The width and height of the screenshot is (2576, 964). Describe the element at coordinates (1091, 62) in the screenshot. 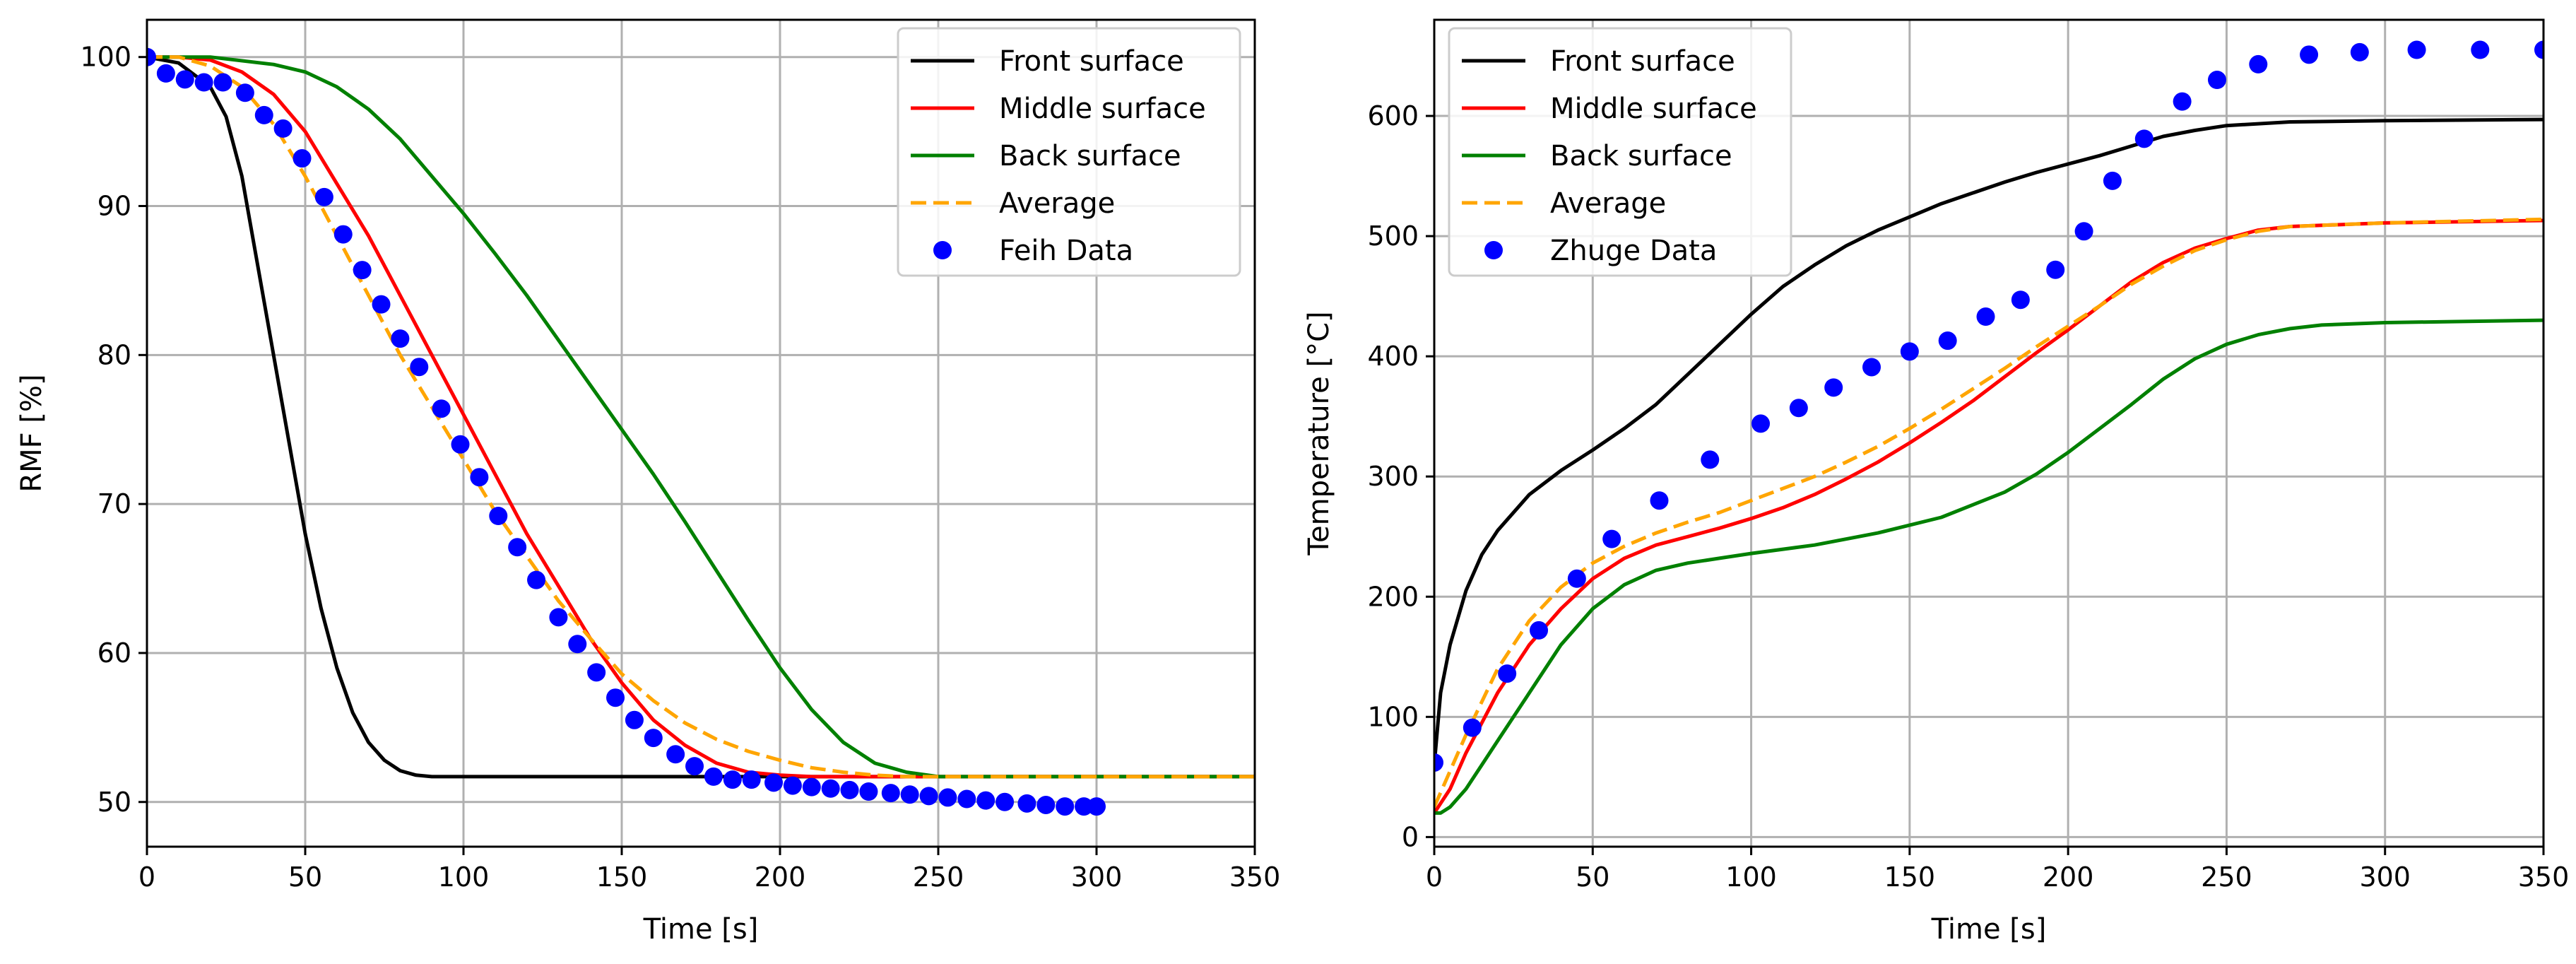

I see `rmf-legend-front-surface-label: Front surface` at that location.